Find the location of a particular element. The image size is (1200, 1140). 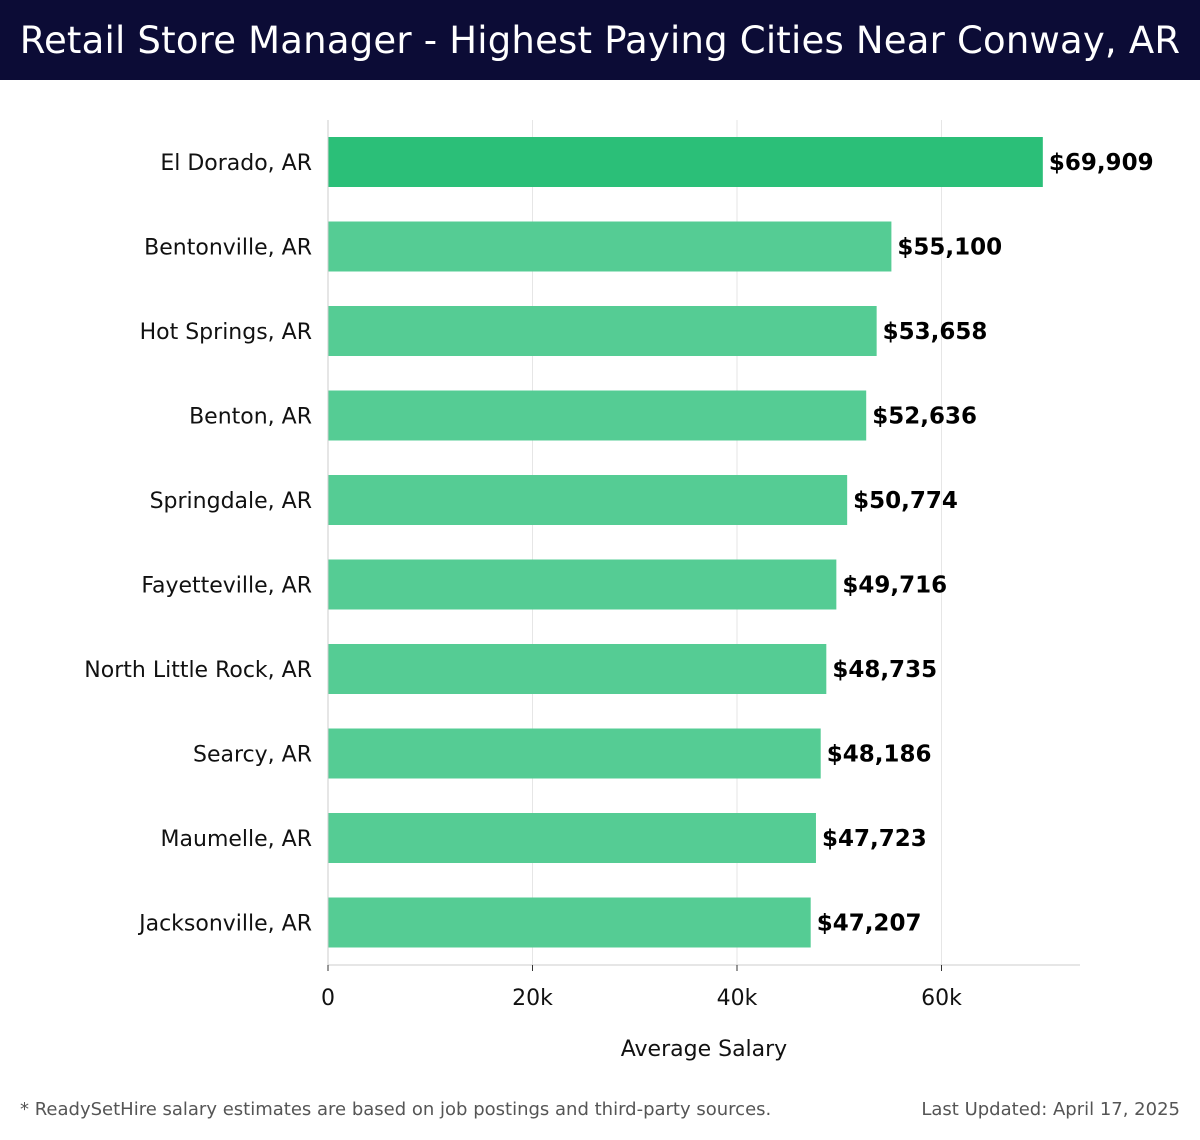

value-label: $49,716 is located at coordinates (894, 586).